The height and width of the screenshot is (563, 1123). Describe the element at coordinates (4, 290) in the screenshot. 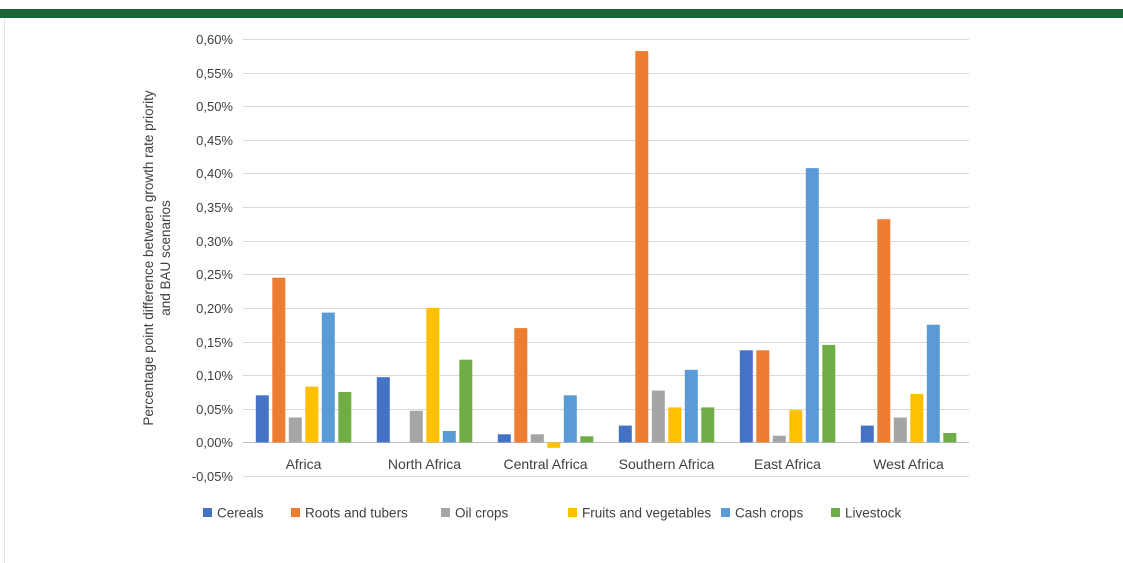

I see `frame-rule` at that location.